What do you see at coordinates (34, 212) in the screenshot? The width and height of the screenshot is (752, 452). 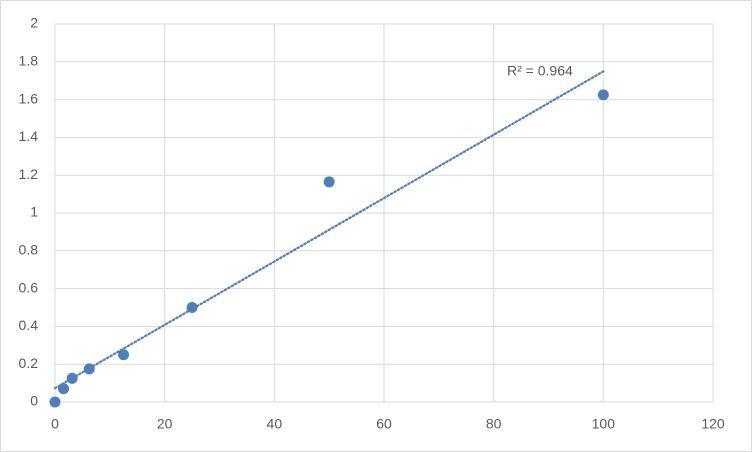 I see `y-tick-label: 1` at bounding box center [34, 212].